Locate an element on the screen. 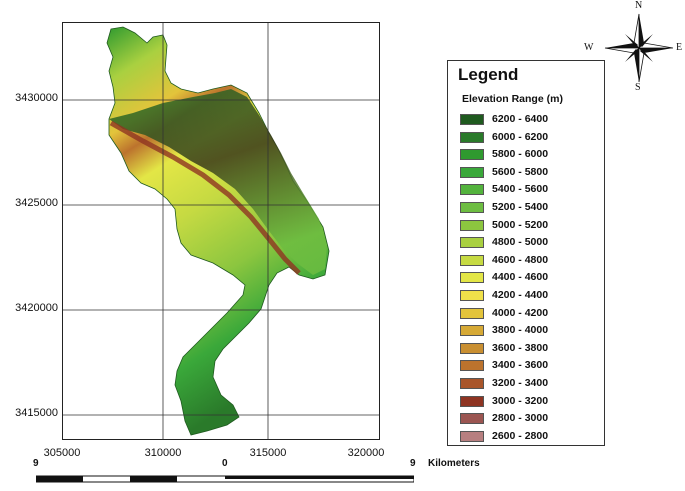  legend-item: 4000 - 4200 is located at coordinates (530, 314).